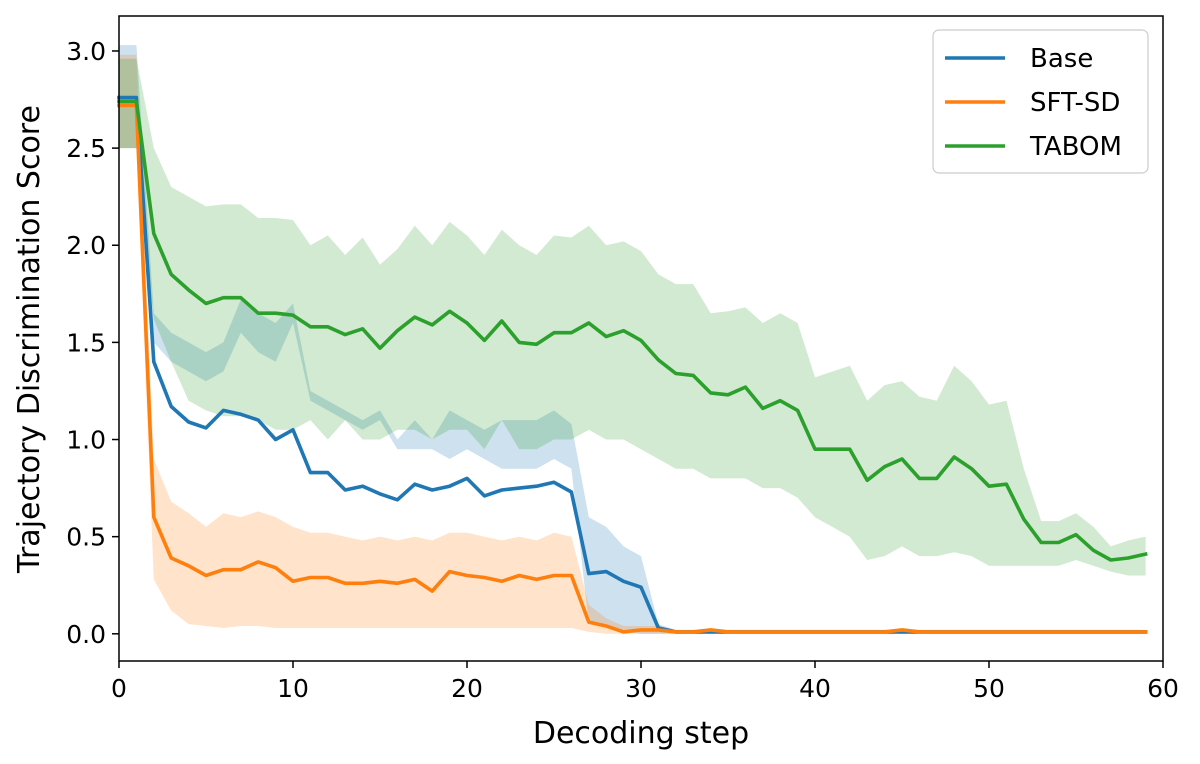  What do you see at coordinates (641, 733) in the screenshot?
I see `x-axis-label: Decoding step` at bounding box center [641, 733].